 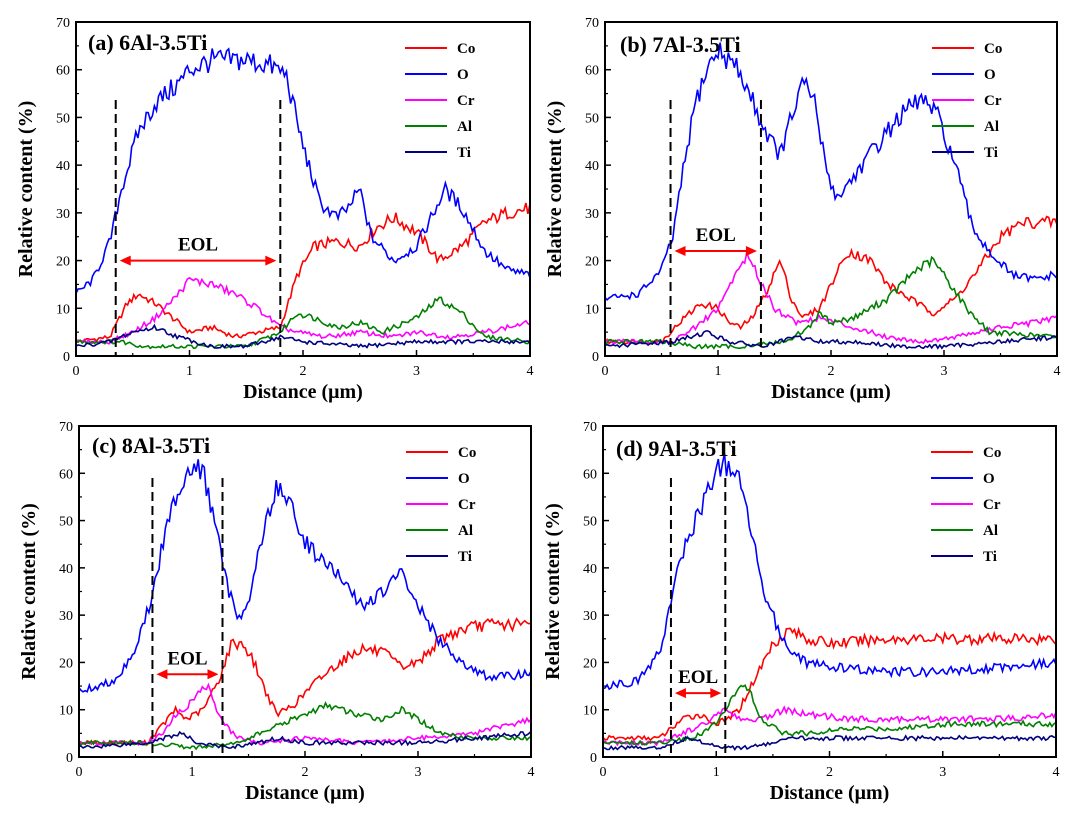 What do you see at coordinates (151, 445) in the screenshot?
I see `panel-title: (c) 8Al-3.5Ti` at bounding box center [151, 445].